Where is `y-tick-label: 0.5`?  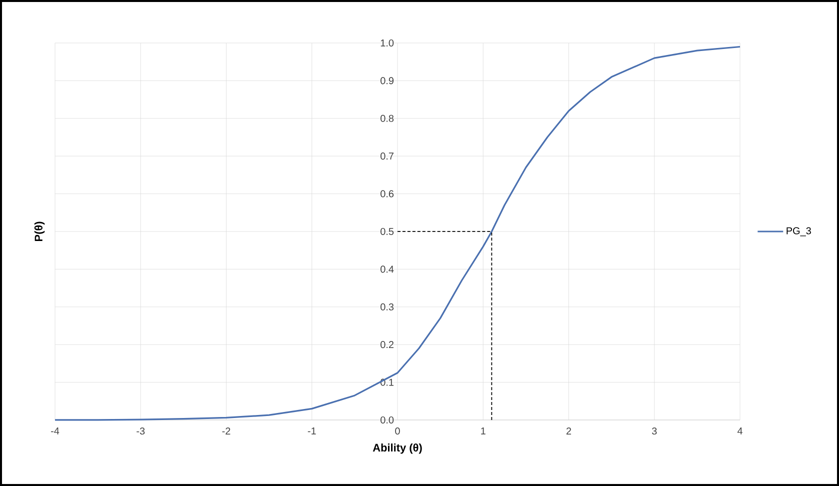
y-tick-label: 0.5 is located at coordinates (387, 232).